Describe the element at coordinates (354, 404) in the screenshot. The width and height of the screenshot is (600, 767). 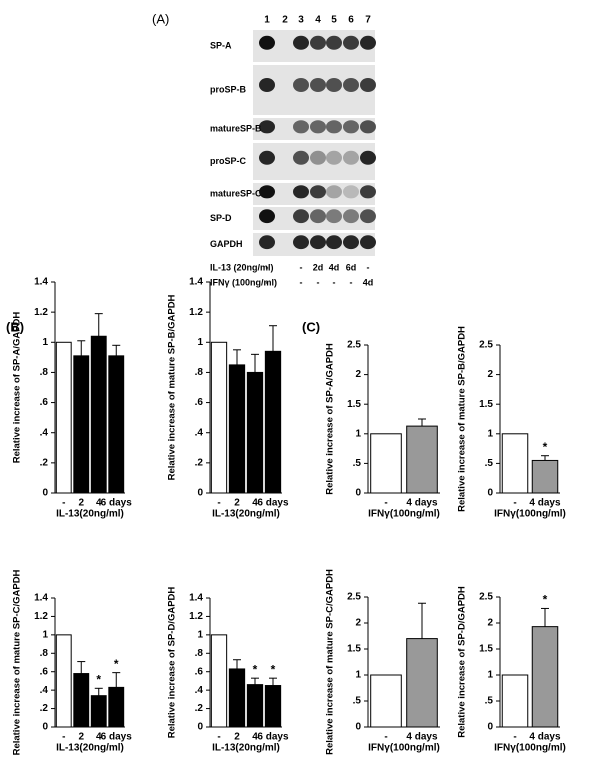
I see `y-tick-label: 1.5` at that location.